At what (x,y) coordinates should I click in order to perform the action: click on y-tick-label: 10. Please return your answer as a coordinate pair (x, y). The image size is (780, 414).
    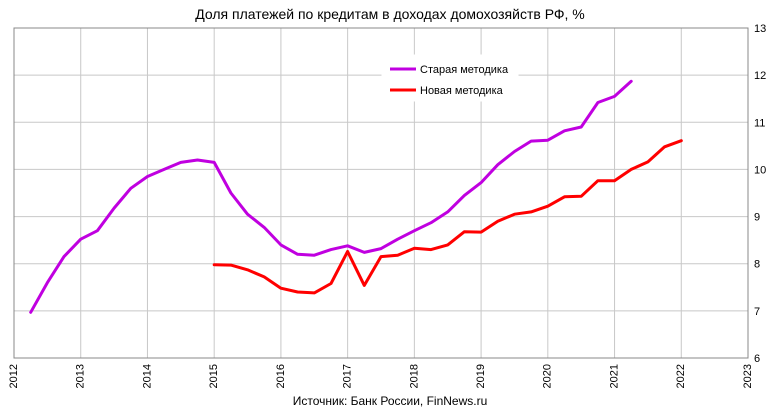
    Looking at the image, I should click on (760, 170).